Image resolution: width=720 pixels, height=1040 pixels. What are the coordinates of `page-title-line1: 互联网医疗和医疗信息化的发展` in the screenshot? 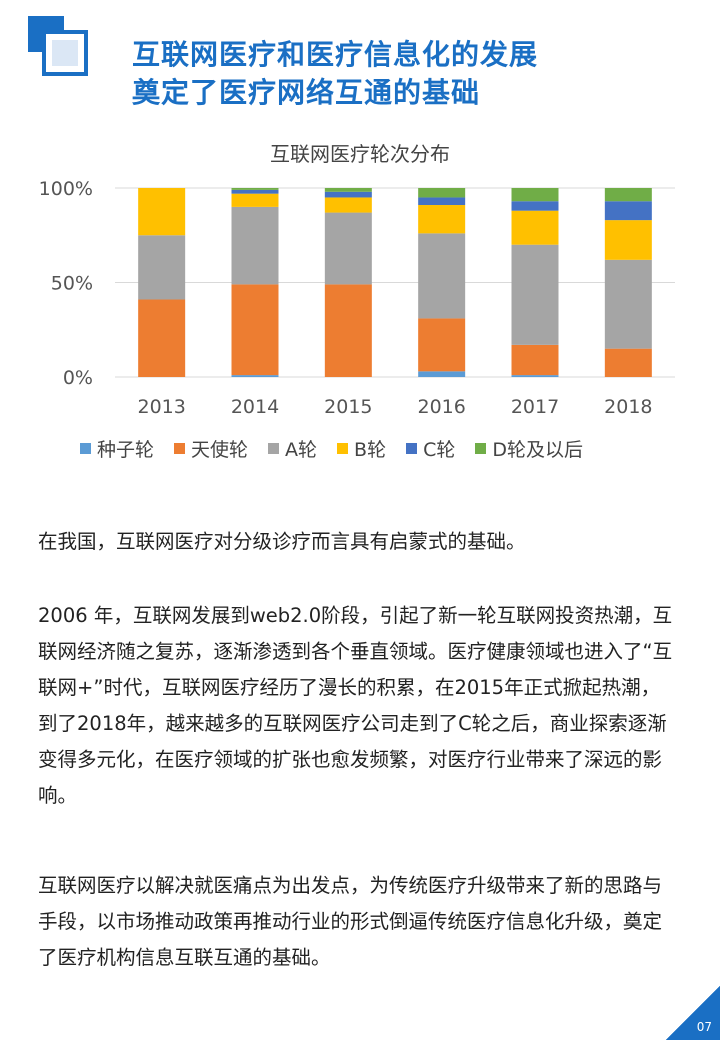 It's located at (335, 54).